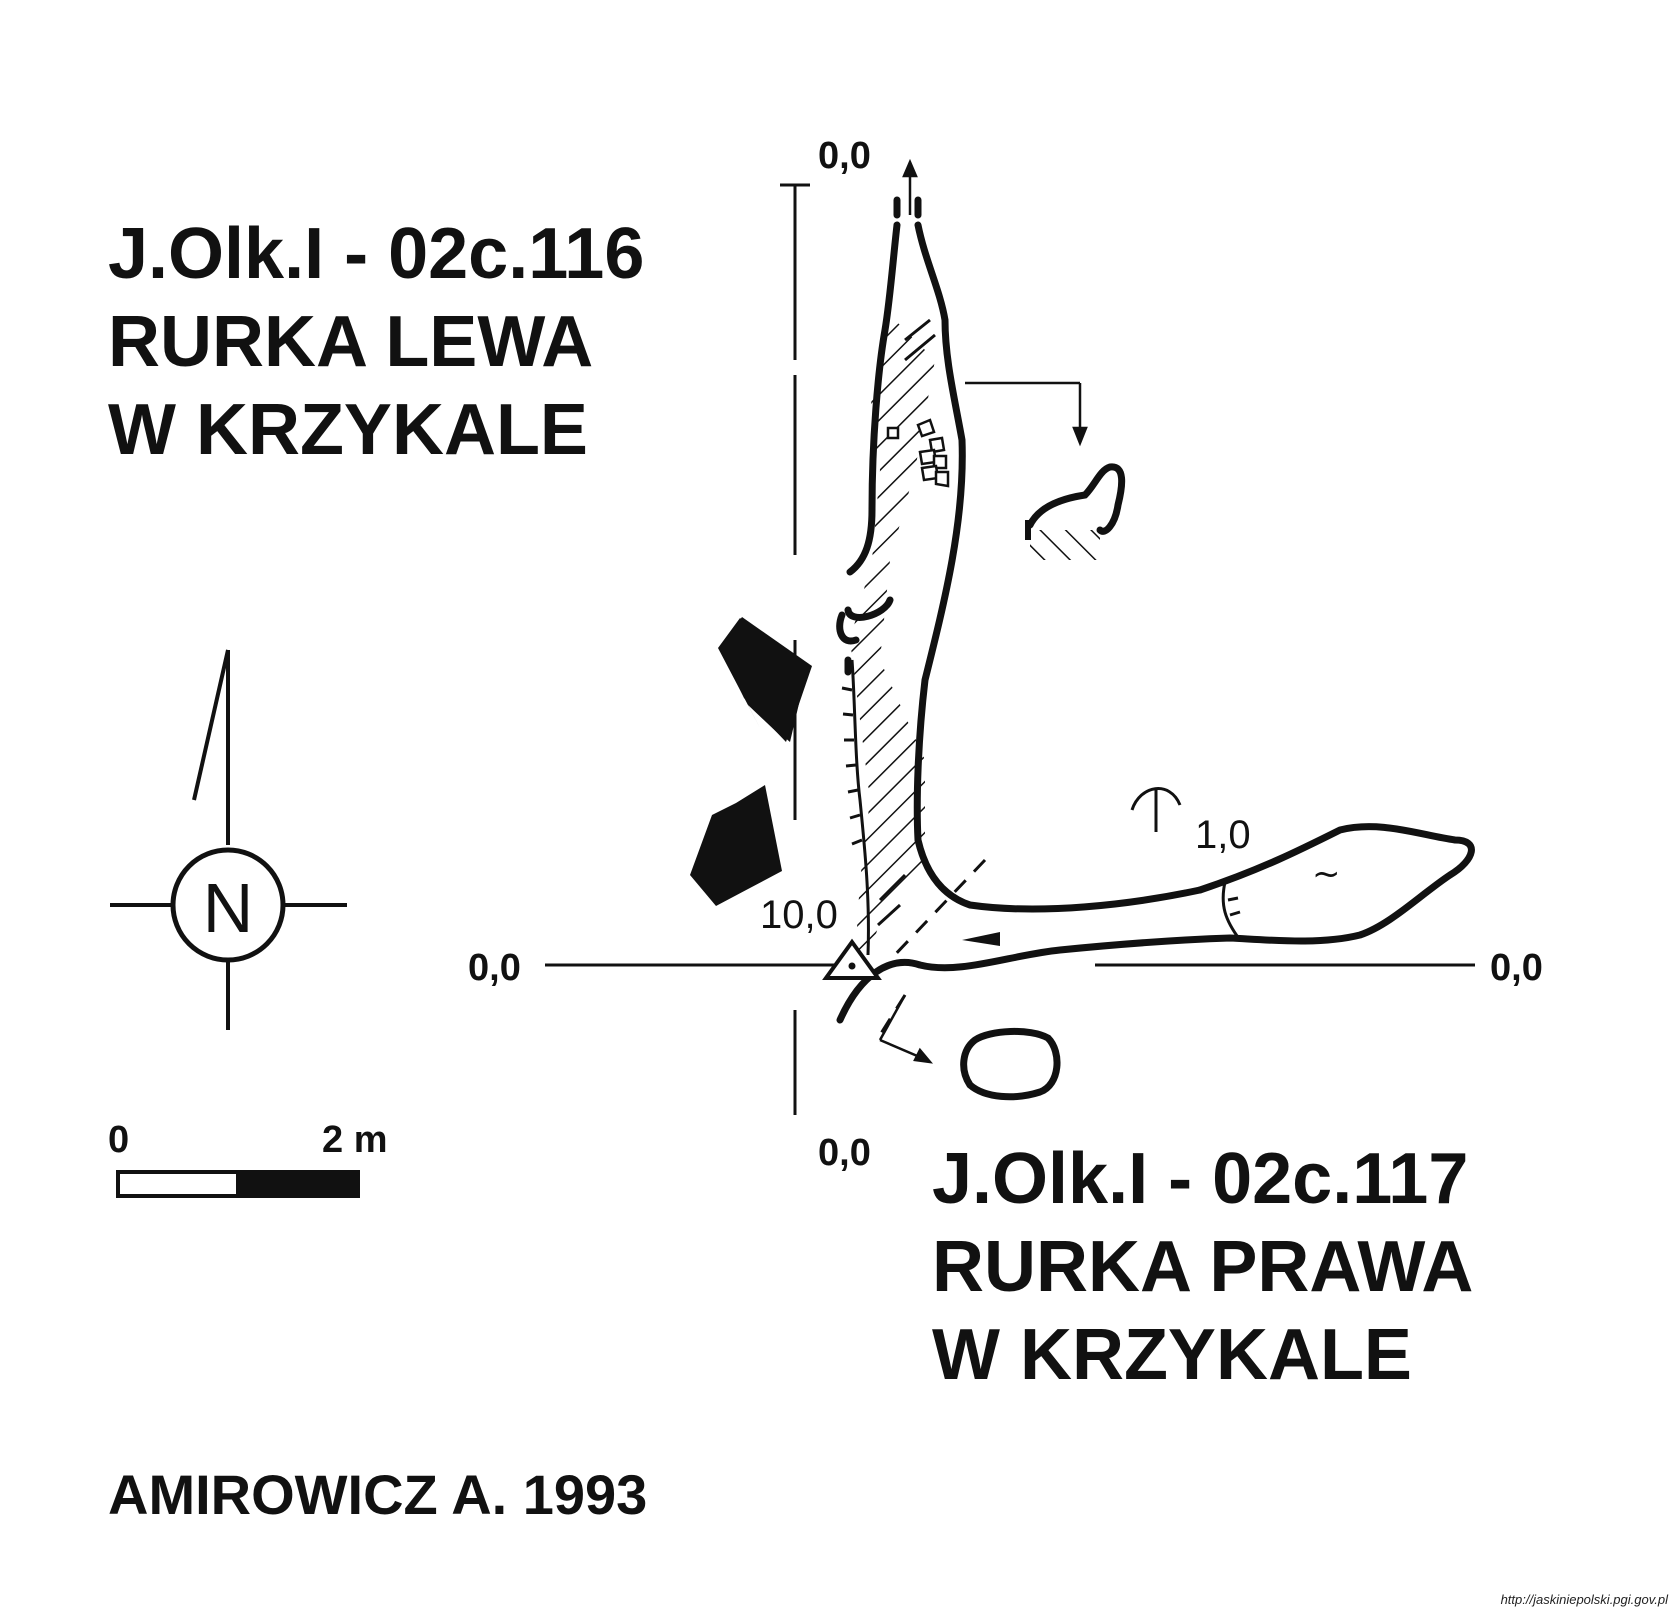  What do you see at coordinates (844, 156) in the screenshot?
I see `section-label-top: 0,0` at bounding box center [844, 156].